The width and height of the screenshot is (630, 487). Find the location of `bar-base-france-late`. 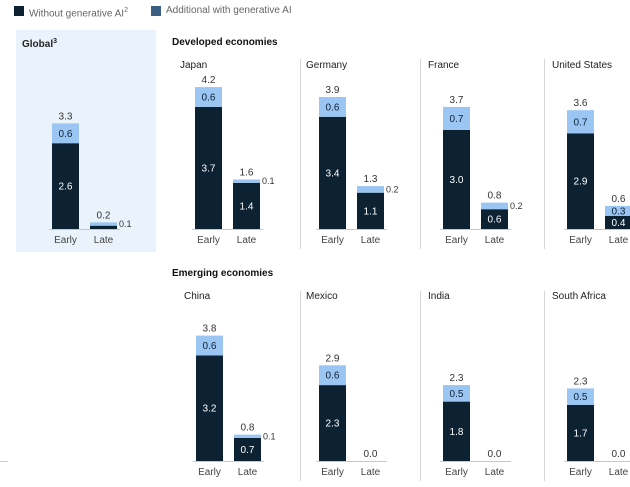

bar-base-france-late is located at coordinates (494, 219).